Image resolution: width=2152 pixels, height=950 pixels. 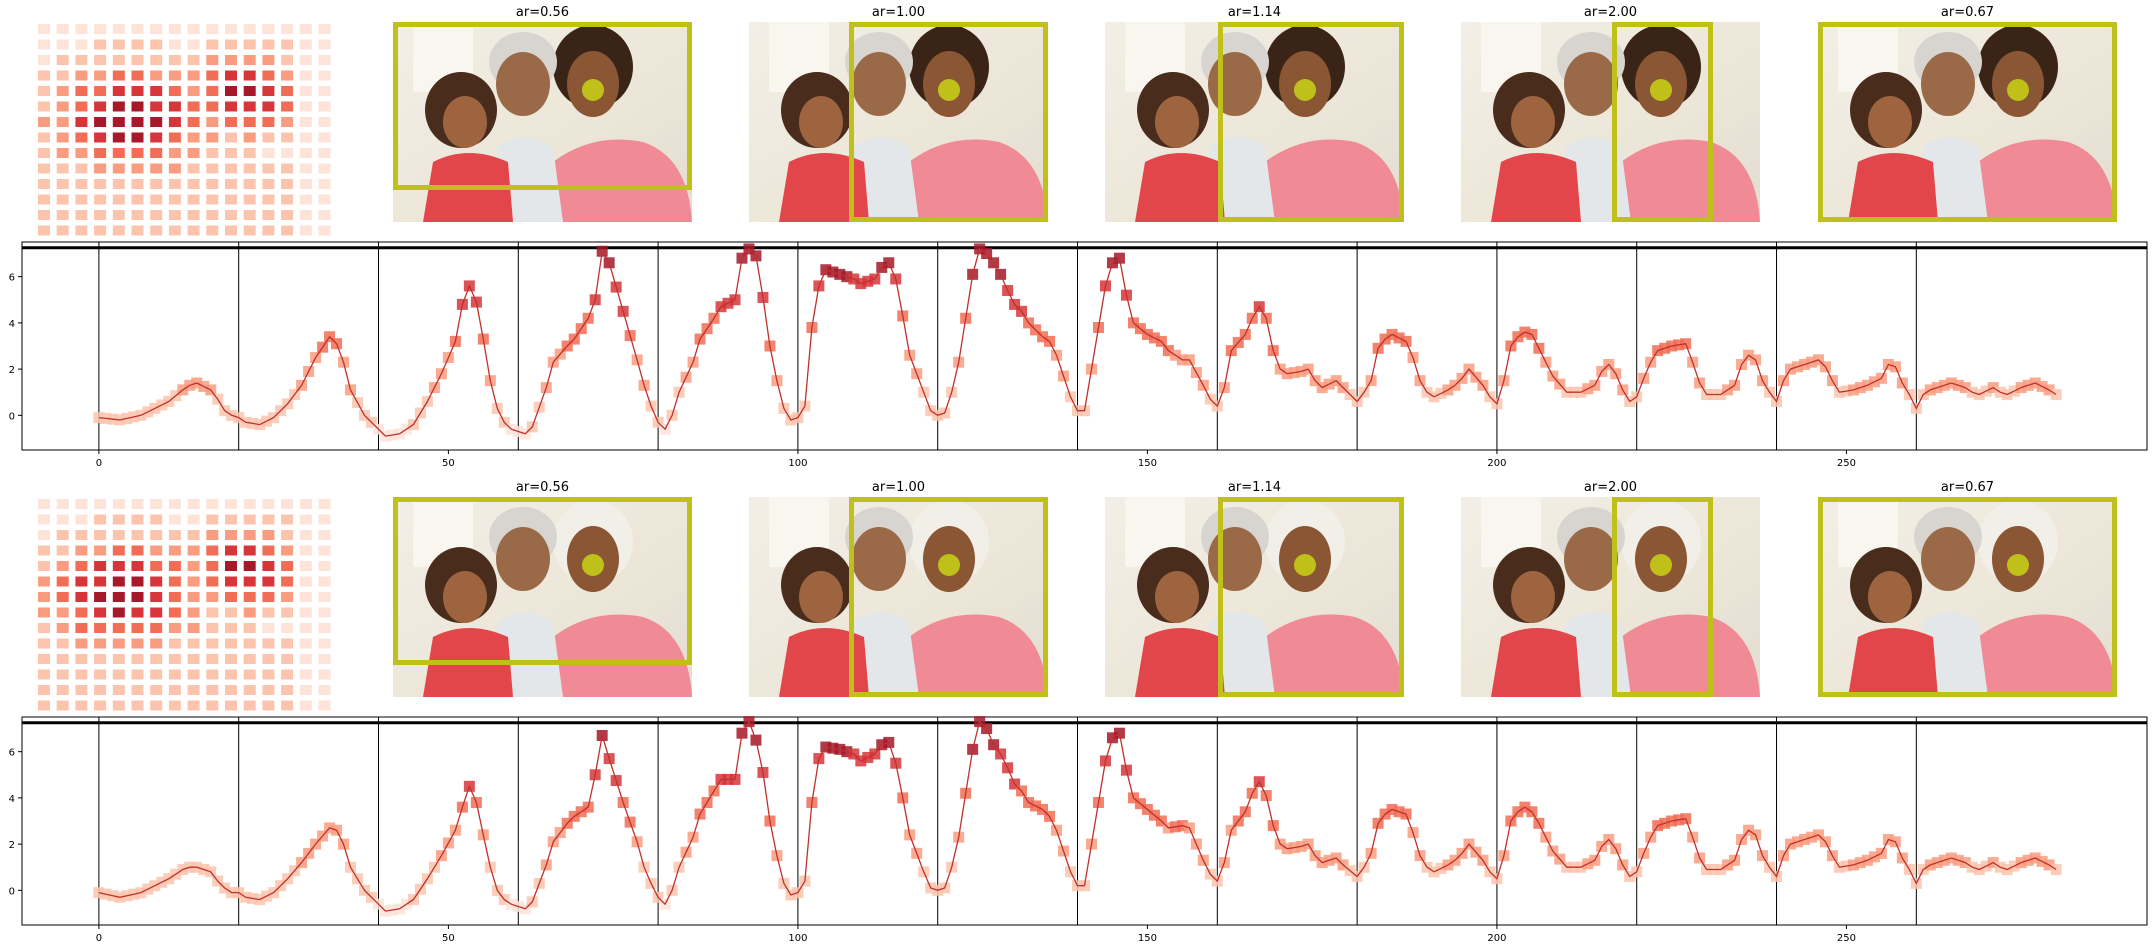 I want to click on attention-heatmap, so click(x=184, y=130).